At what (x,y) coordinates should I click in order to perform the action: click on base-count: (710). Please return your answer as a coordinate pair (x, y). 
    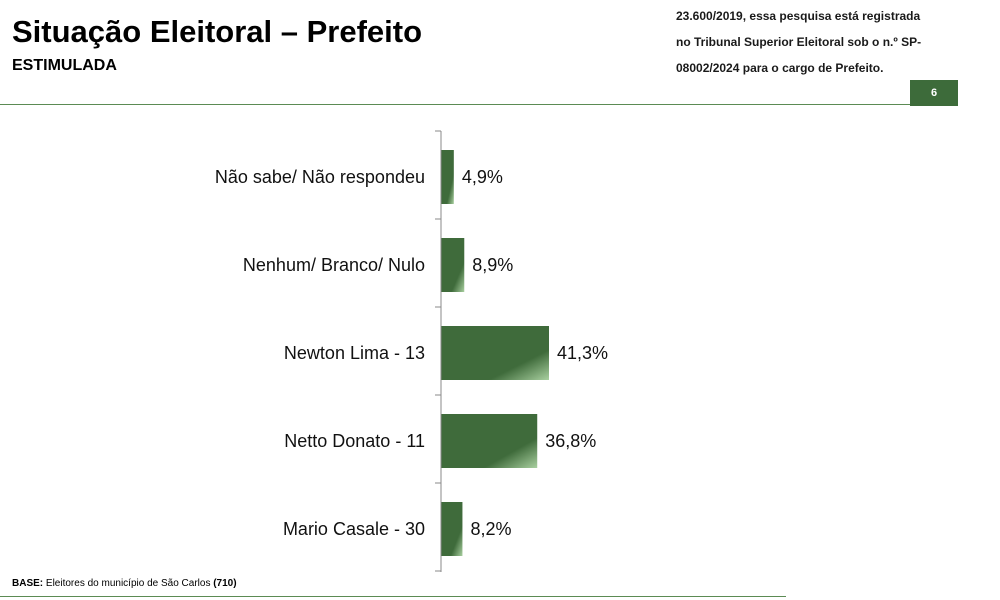
    Looking at the image, I should click on (225, 583).